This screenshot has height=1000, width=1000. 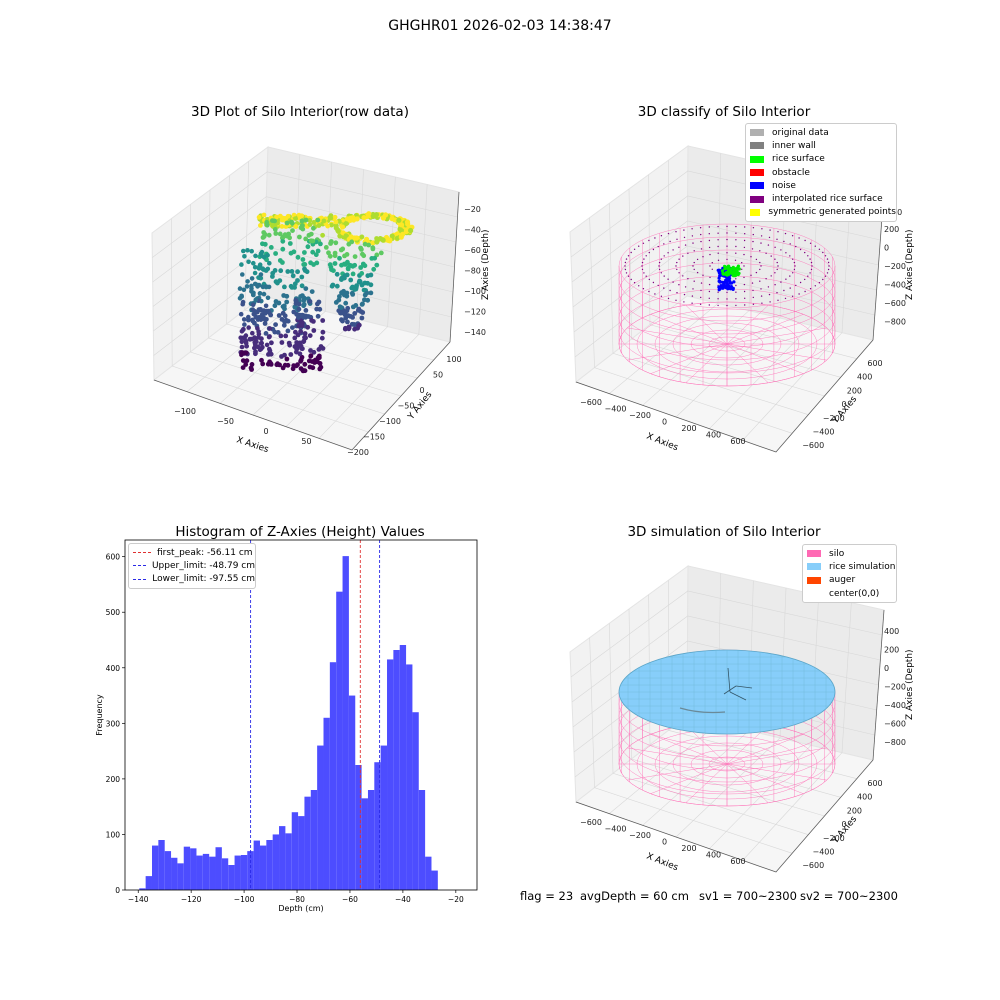 I want to click on panel2-xtick: −400, so click(x=616, y=409).